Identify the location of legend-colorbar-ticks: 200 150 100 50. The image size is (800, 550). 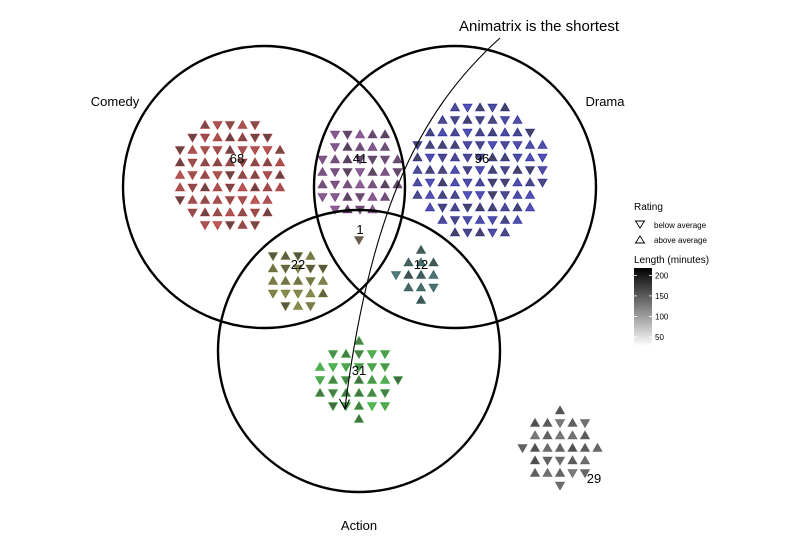
(651, 306).